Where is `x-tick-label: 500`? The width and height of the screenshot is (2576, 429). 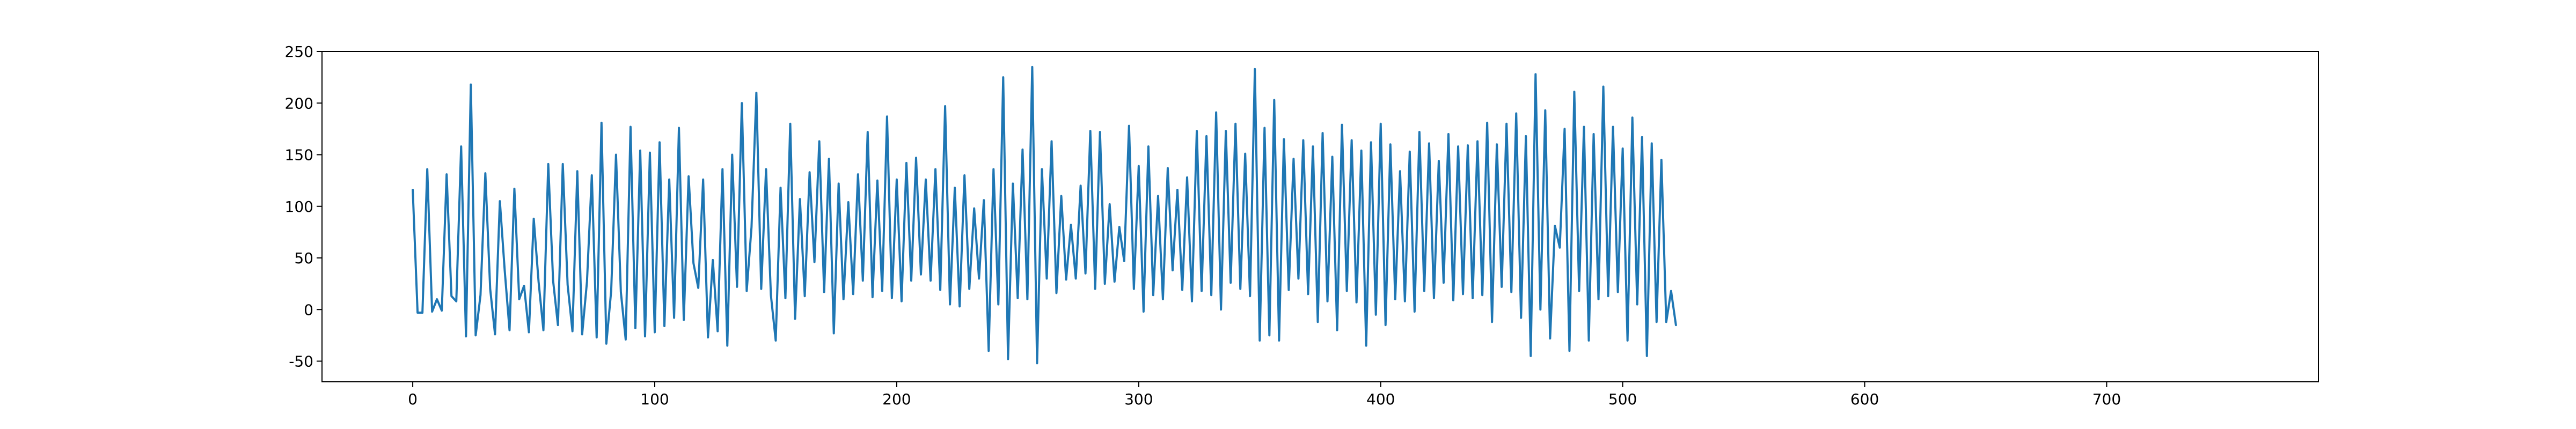
x-tick-label: 500 is located at coordinates (1622, 399).